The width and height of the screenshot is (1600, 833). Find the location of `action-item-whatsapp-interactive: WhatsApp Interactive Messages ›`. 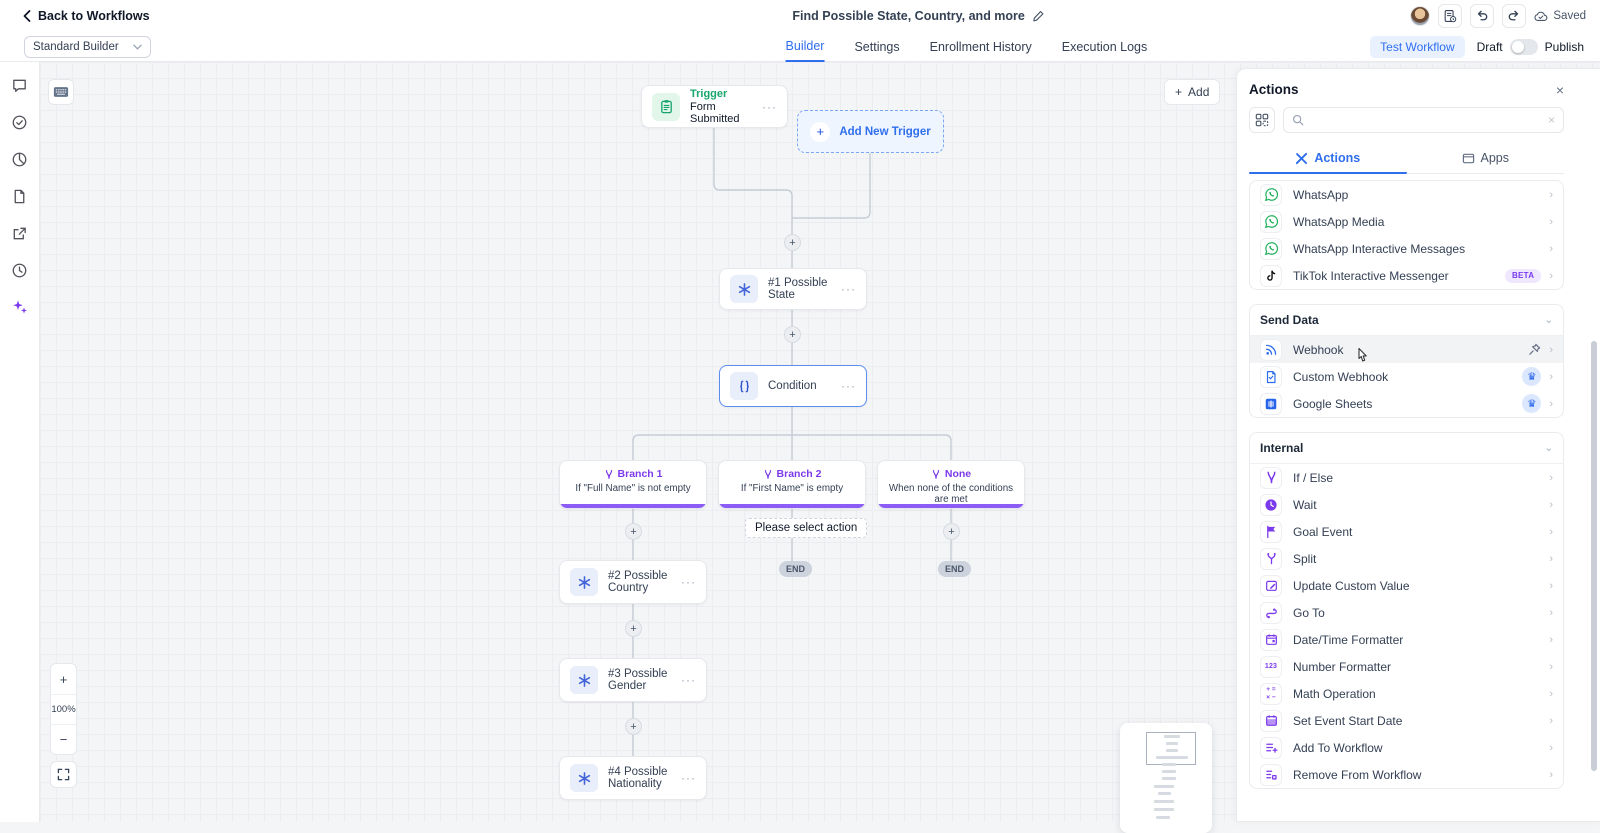

action-item-whatsapp-interactive: WhatsApp Interactive Messages › is located at coordinates (1406, 248).